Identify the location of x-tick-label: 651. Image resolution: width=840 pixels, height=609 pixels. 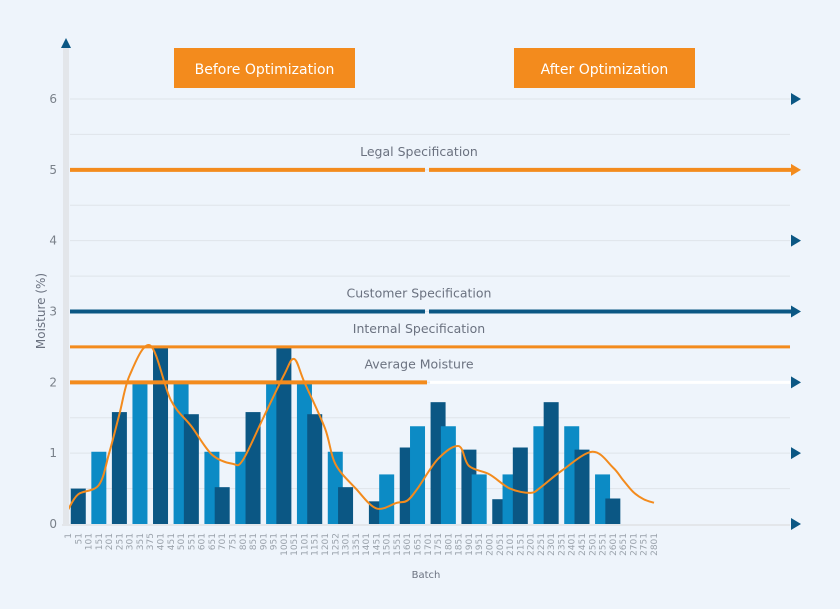
(213, 541).